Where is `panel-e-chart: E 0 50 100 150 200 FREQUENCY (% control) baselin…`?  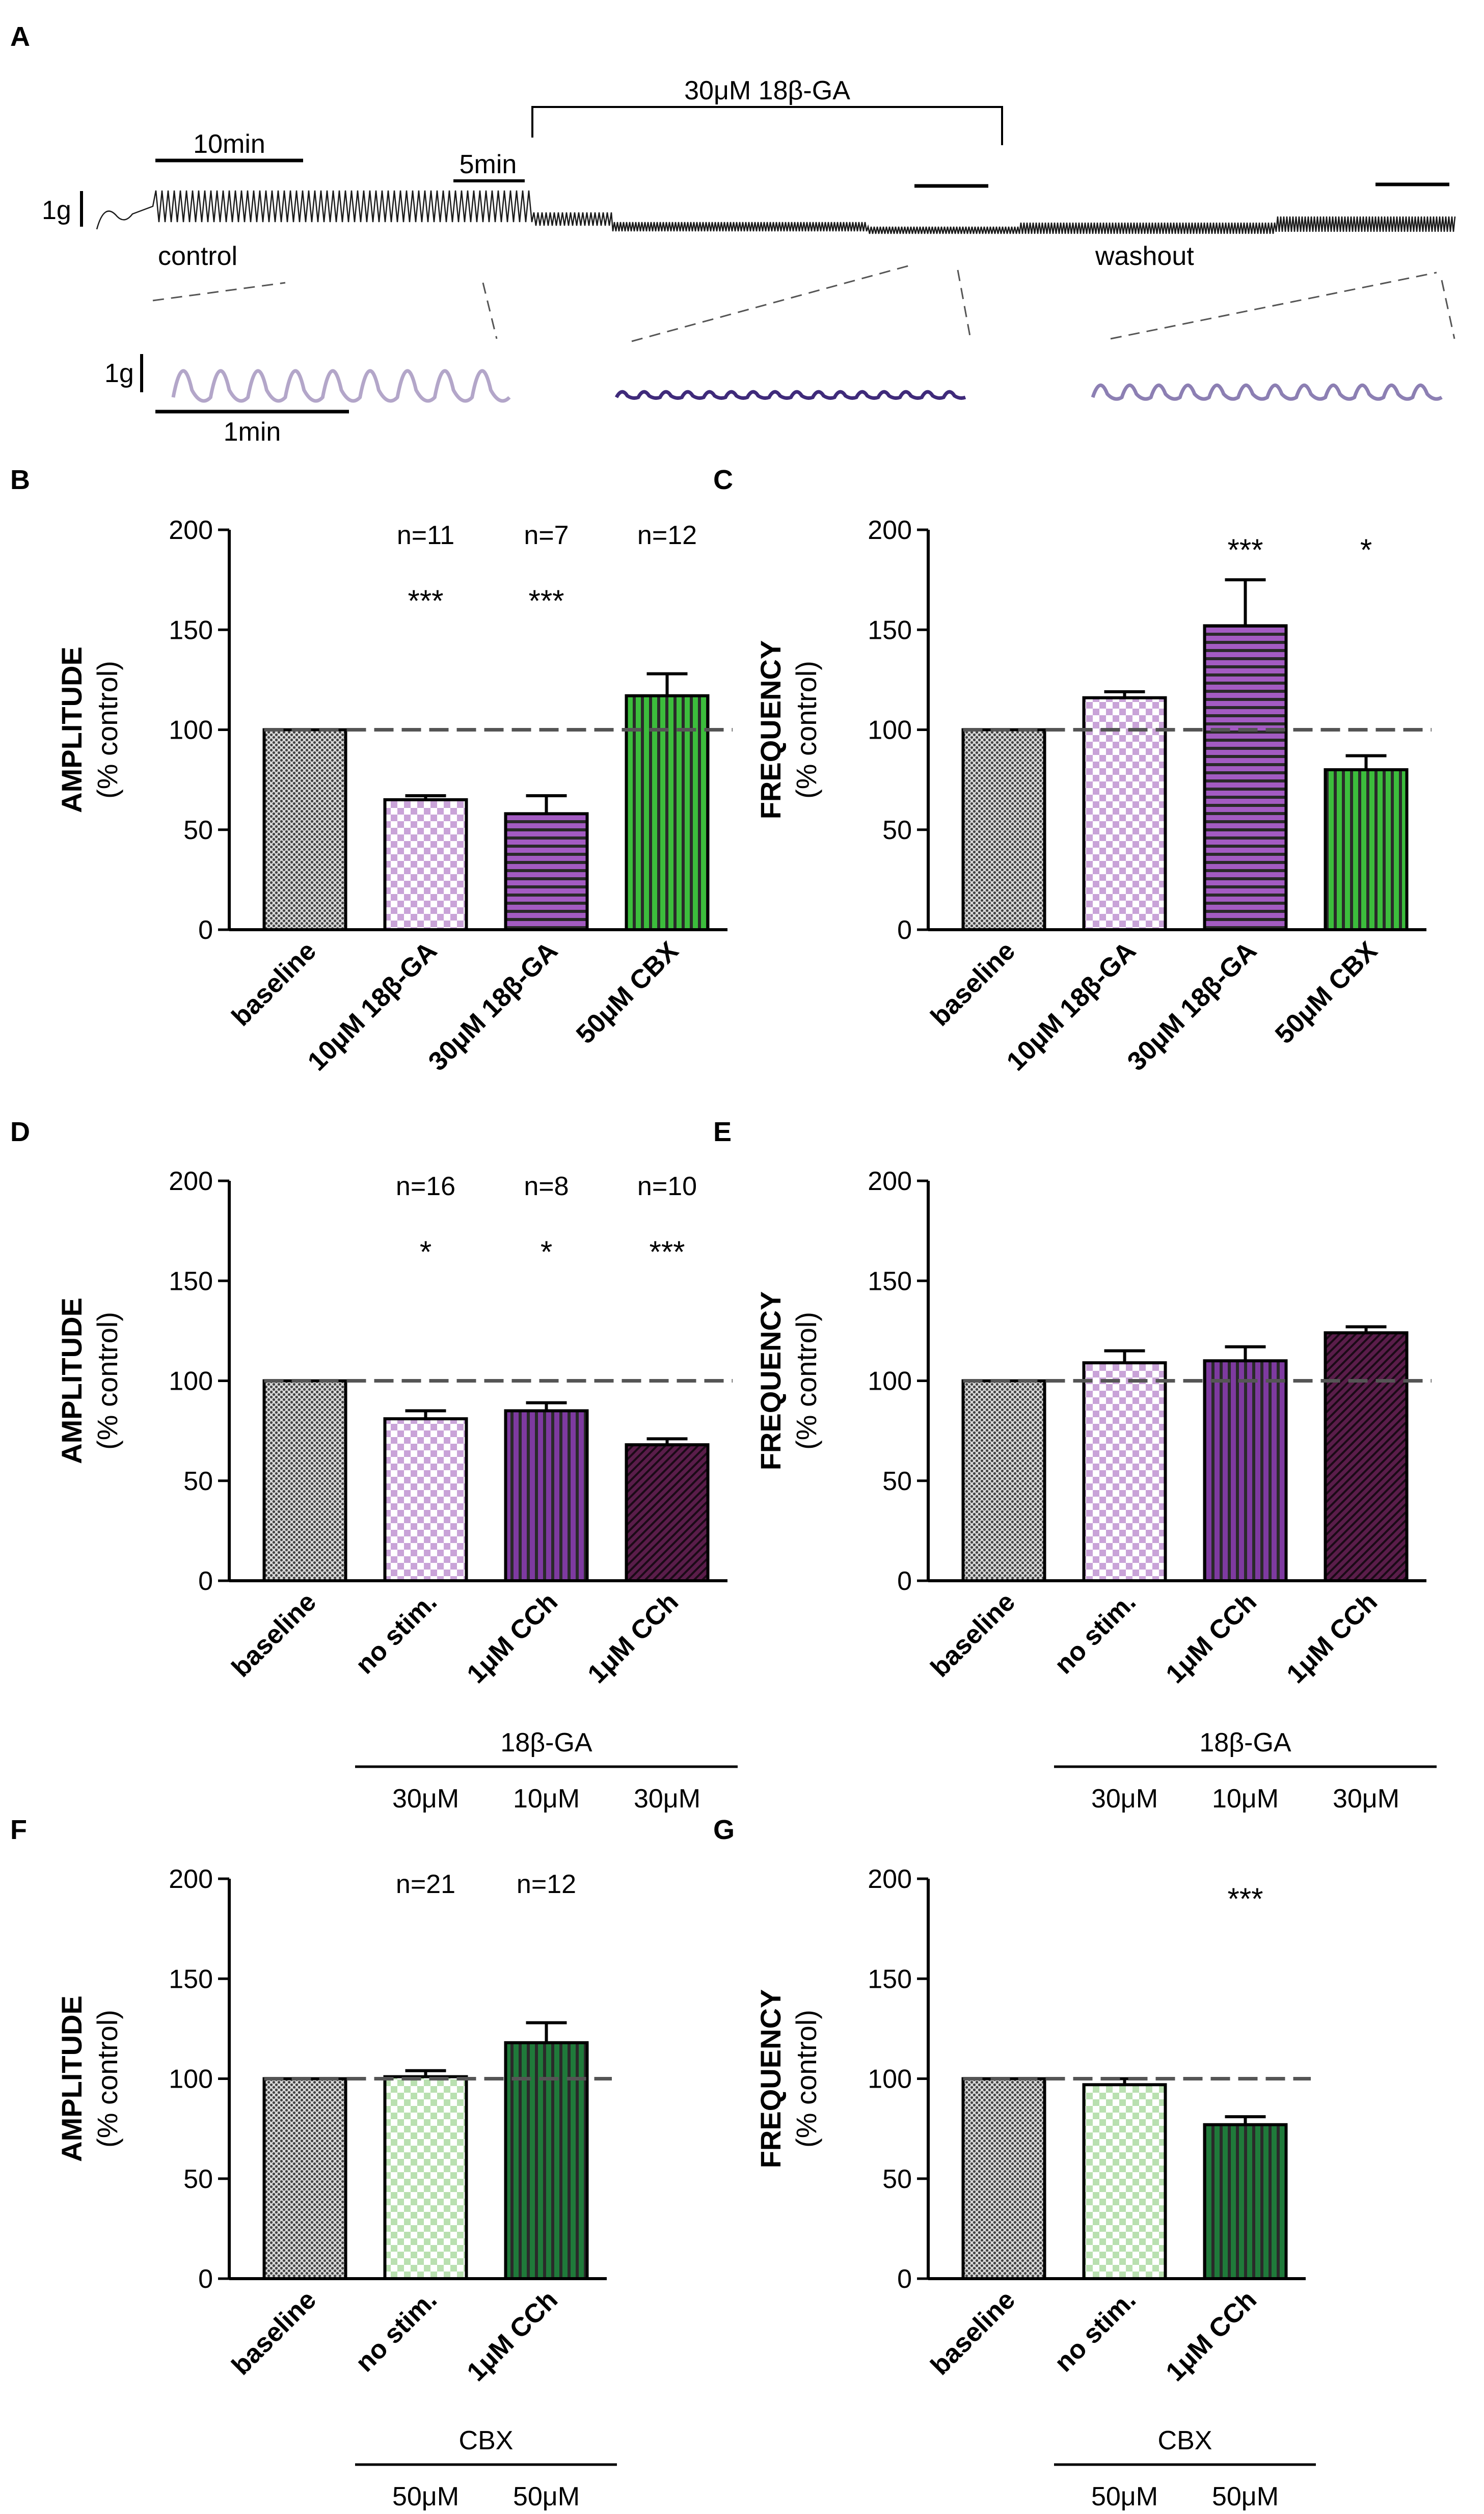 panel-e-chart: E 0 50 100 150 200 FREQUENCY (% control) baselin… is located at coordinates (1075, 1466).